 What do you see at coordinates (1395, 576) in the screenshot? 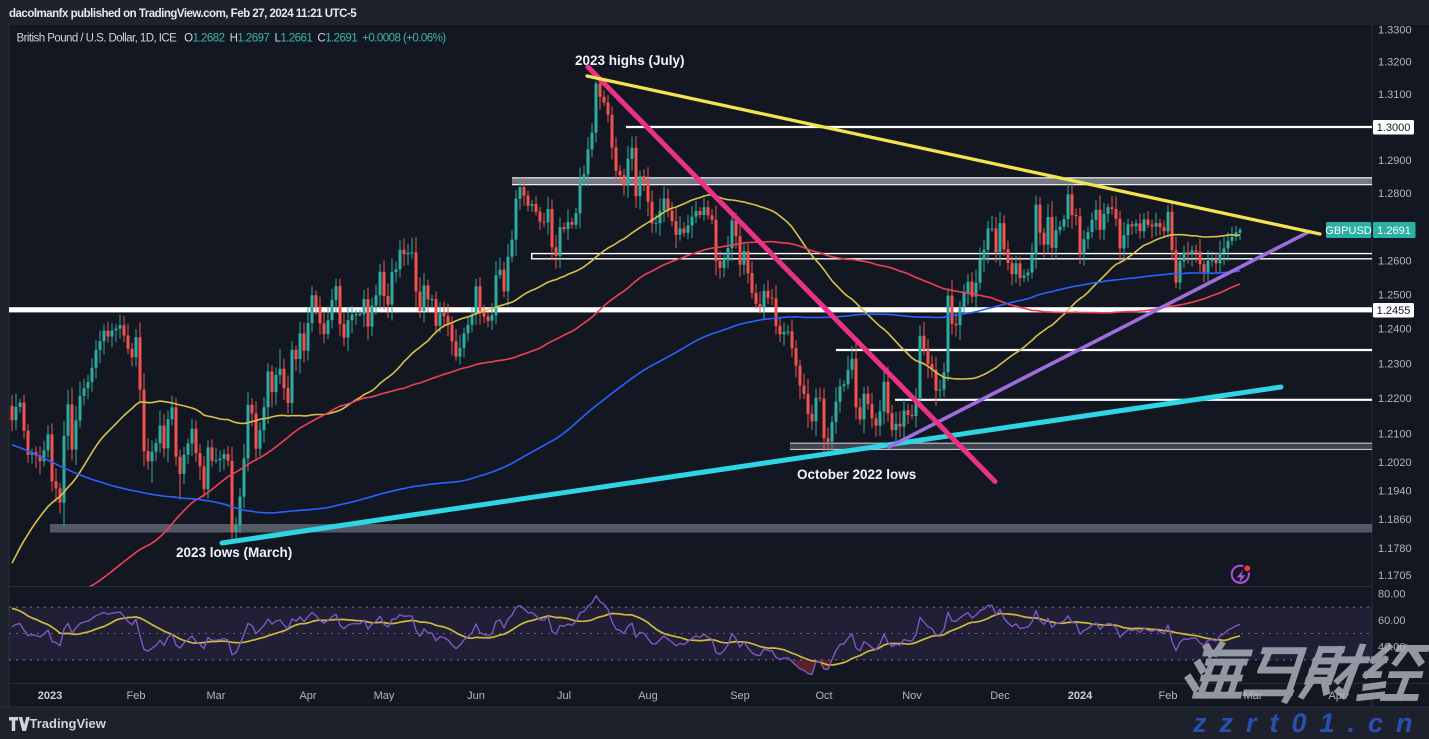
I see `svg-text: 1.1705` at bounding box center [1395, 576].